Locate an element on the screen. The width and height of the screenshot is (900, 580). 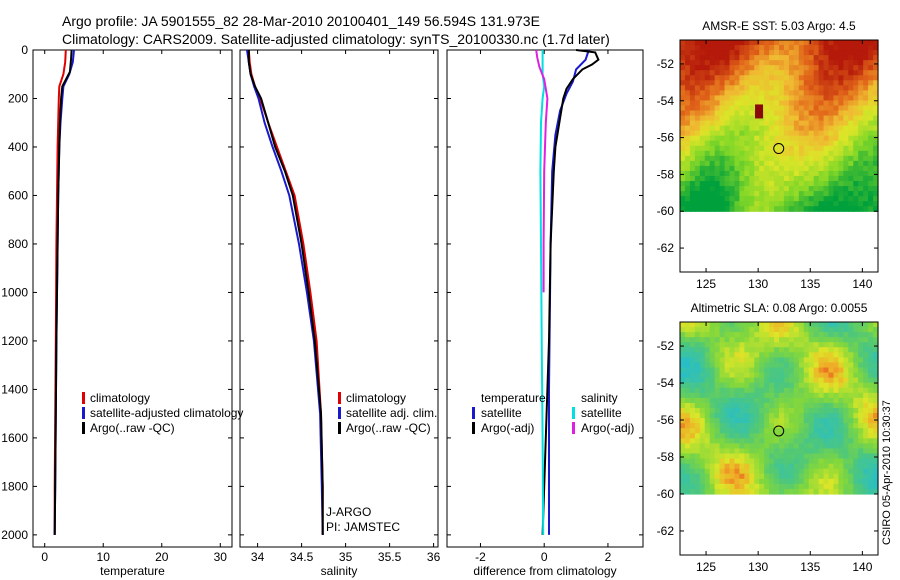
legend-label: satellite is located at coordinates (501, 413).